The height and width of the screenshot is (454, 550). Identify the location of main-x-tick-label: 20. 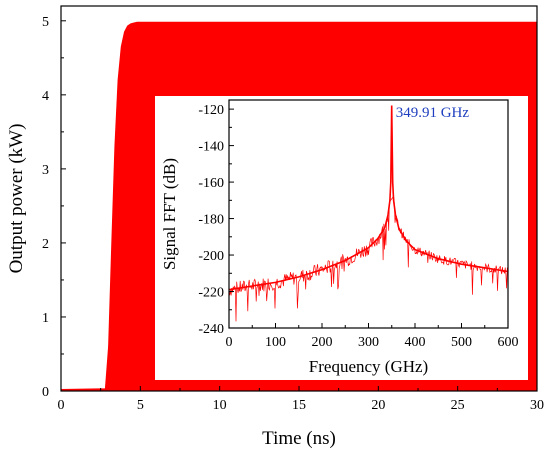
(378, 405).